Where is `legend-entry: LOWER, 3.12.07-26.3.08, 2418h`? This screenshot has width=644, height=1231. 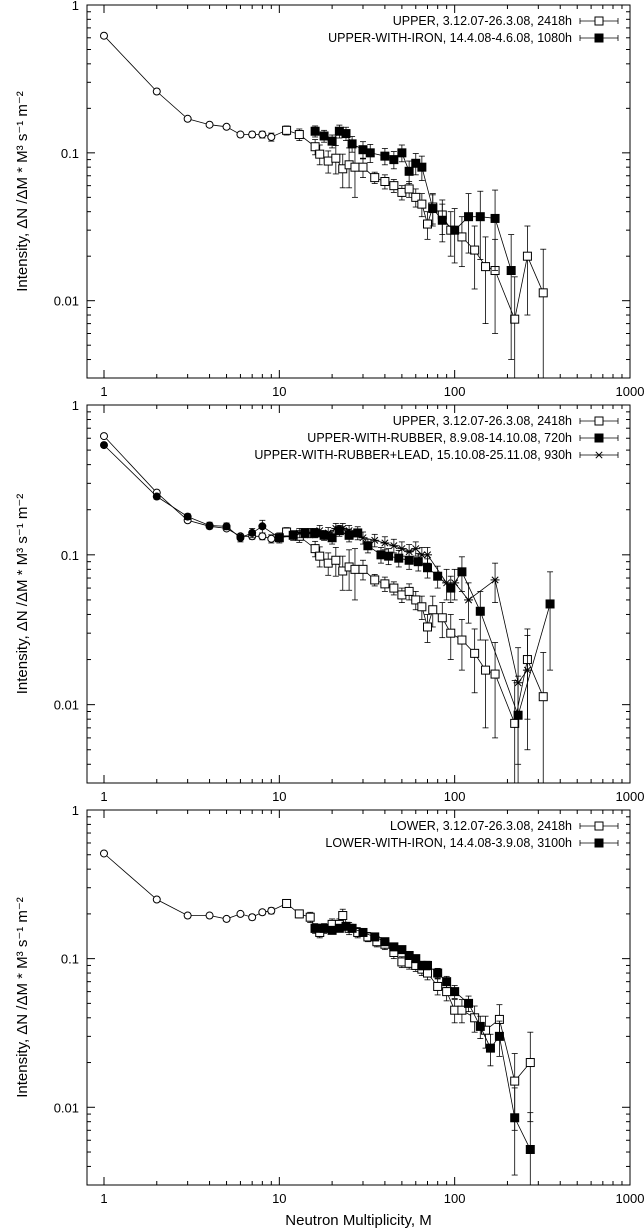 legend-entry: LOWER, 3.12.07-26.3.08, 2418h is located at coordinates (481, 826).